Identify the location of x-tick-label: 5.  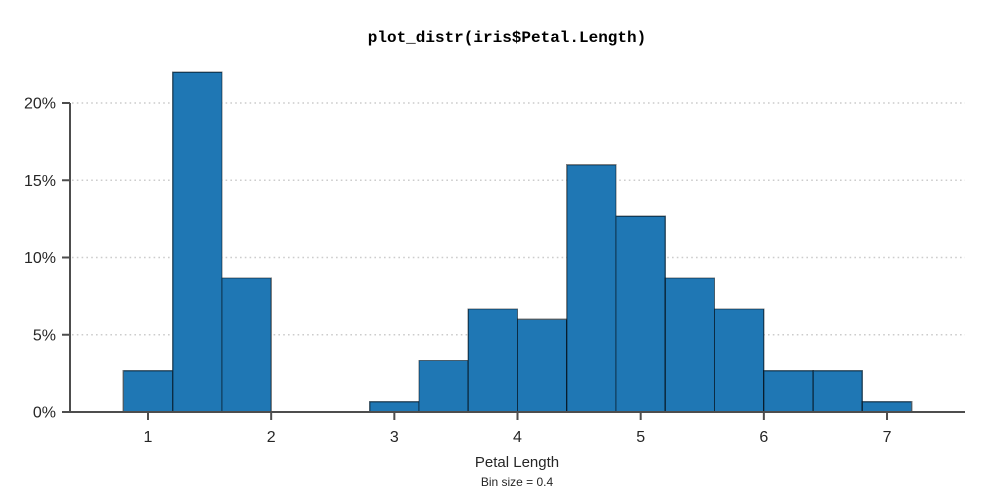
(640, 437).